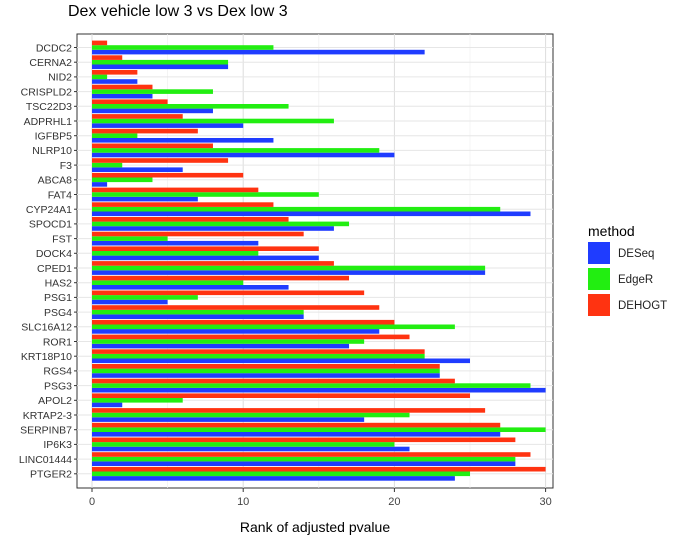 This screenshot has height=545, width=675. Describe the element at coordinates (100, 77) in the screenshot. I see `bar-edger-nid2` at that location.